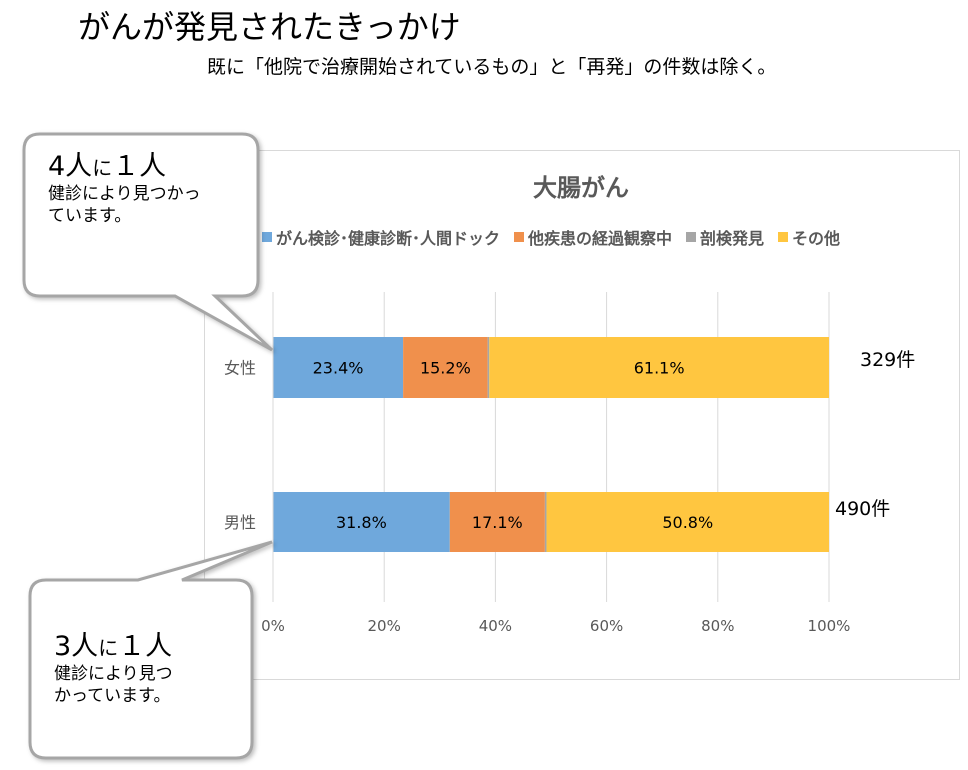 The width and height of the screenshot is (968, 770). I want to click on y-category-label: 女性, so click(240, 368).